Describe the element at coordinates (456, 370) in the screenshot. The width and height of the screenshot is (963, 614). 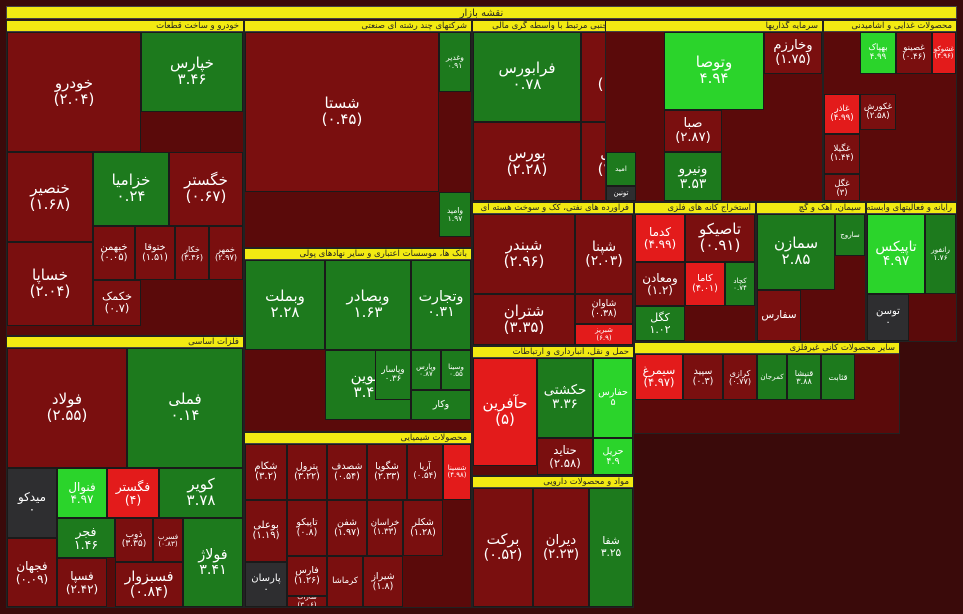
I see `stock-tile: وسینا ۰.۵۵` at that location.